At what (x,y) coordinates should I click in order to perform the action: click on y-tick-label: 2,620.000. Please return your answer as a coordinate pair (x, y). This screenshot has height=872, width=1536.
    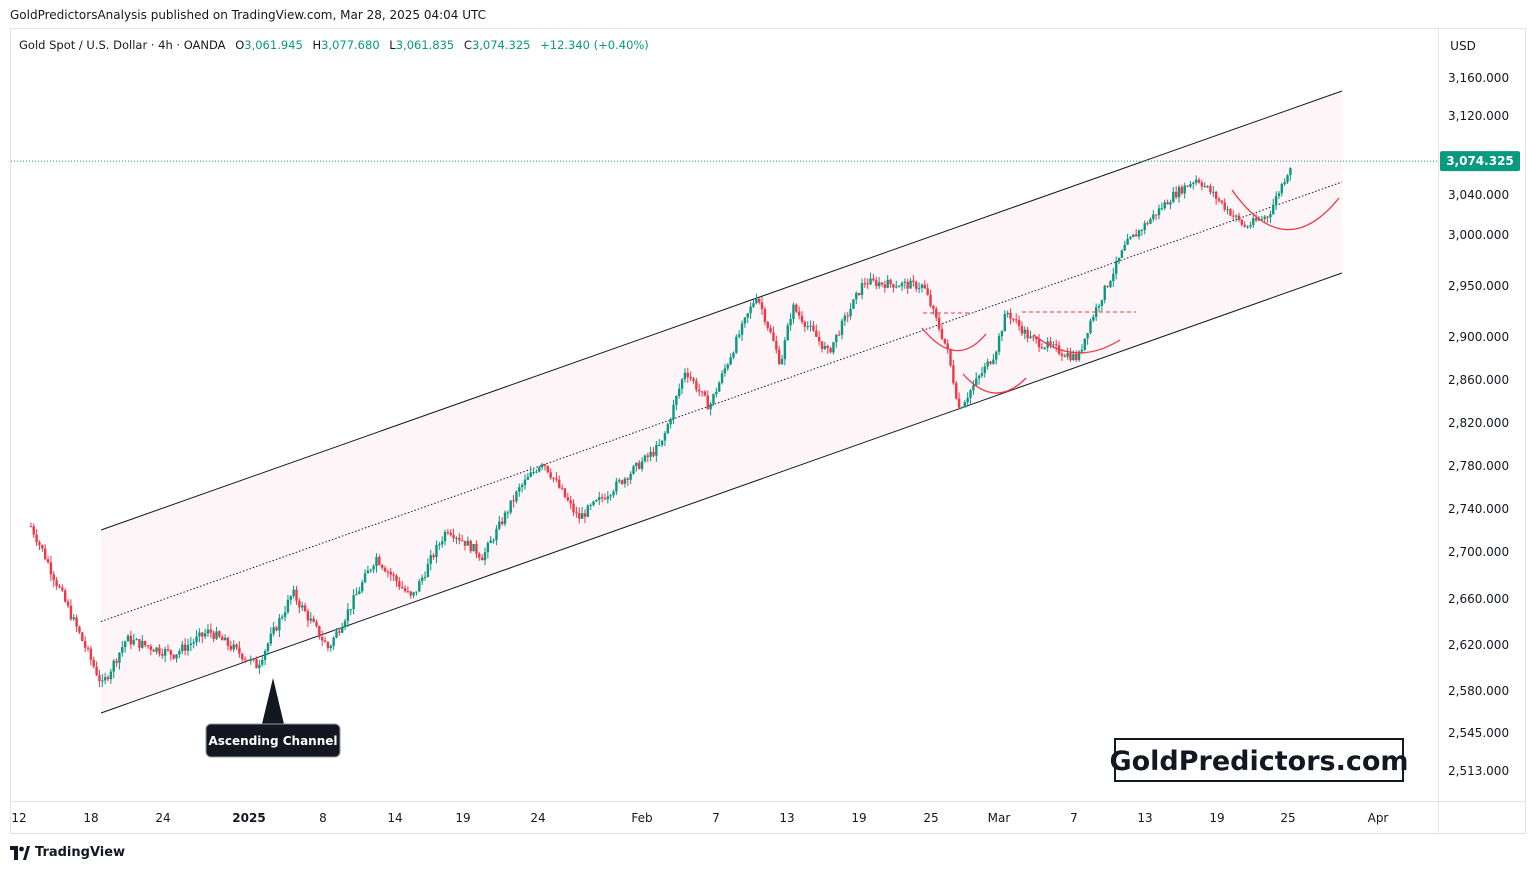
    Looking at the image, I should click on (1478, 645).